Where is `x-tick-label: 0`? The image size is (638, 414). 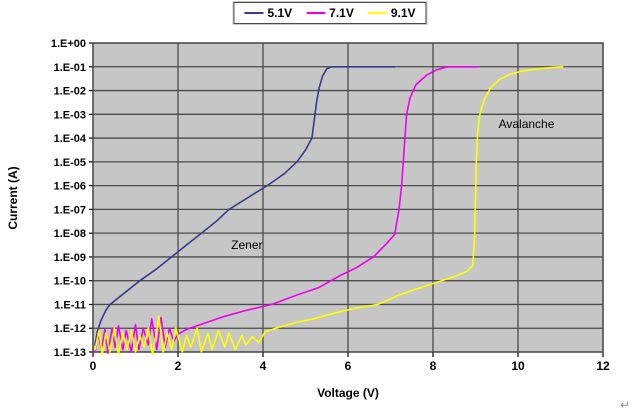
x-tick-label: 0 is located at coordinates (93, 366).